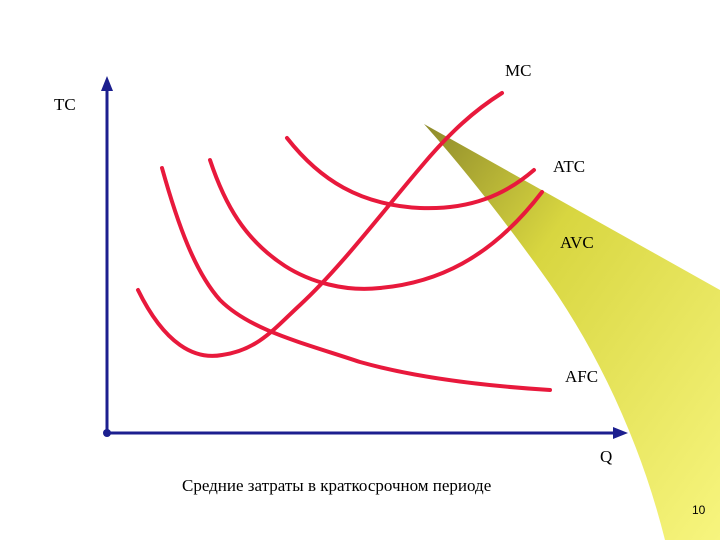  What do you see at coordinates (699, 510) in the screenshot?
I see `page-number: 10` at bounding box center [699, 510].